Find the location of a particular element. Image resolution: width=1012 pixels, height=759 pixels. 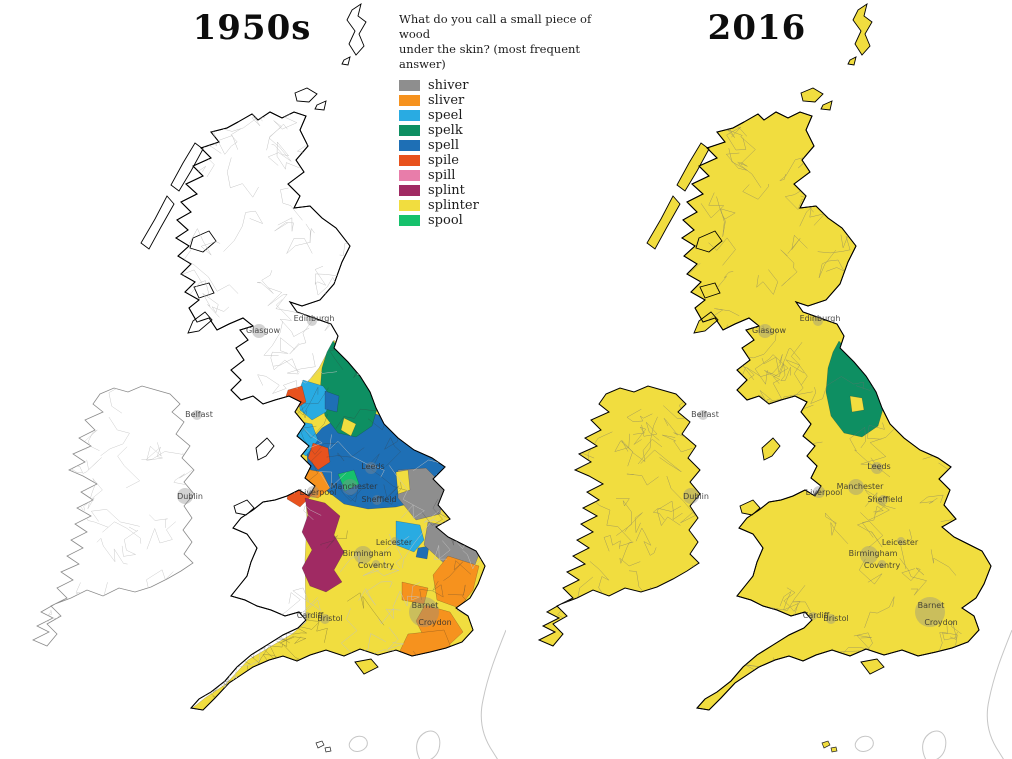

city-label-birmingham: Birmingham is located at coordinates (367, 553).